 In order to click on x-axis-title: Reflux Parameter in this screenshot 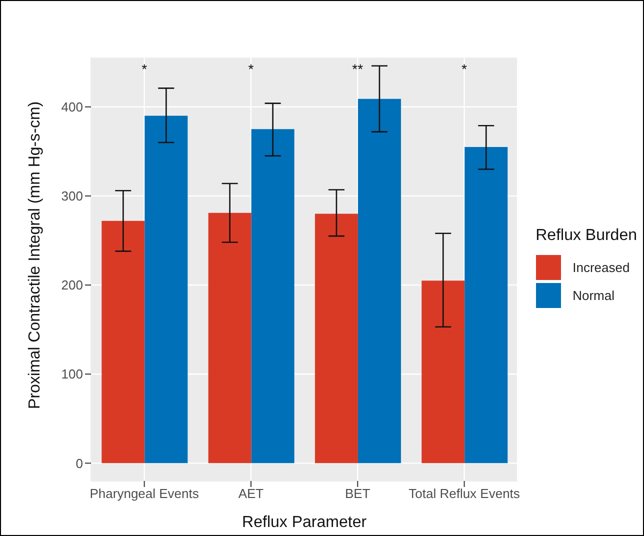, I will do `click(305, 522)`.